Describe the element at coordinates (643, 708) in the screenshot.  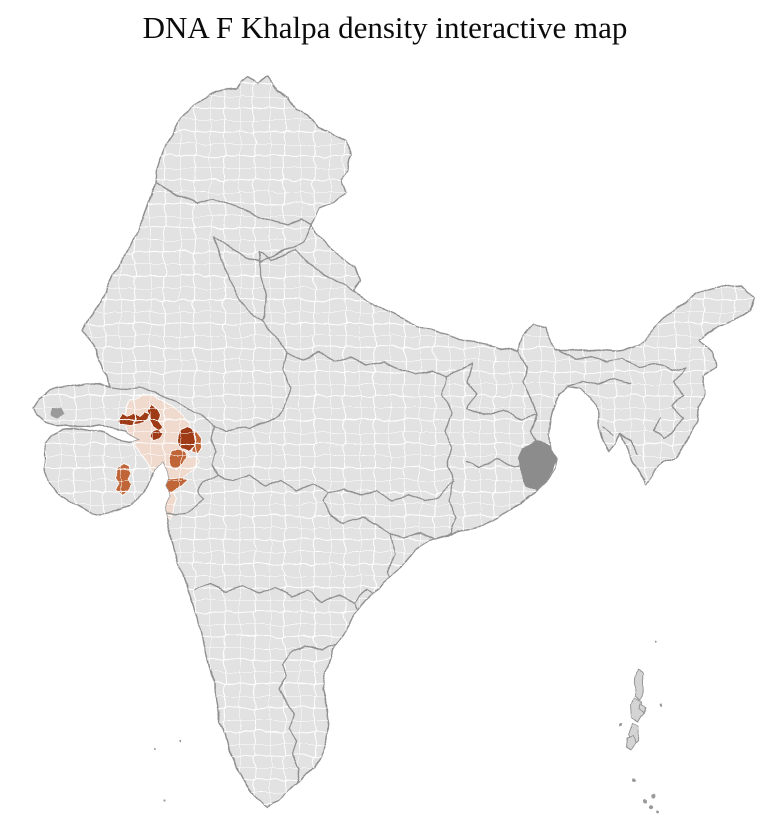
I see `island-nub` at that location.